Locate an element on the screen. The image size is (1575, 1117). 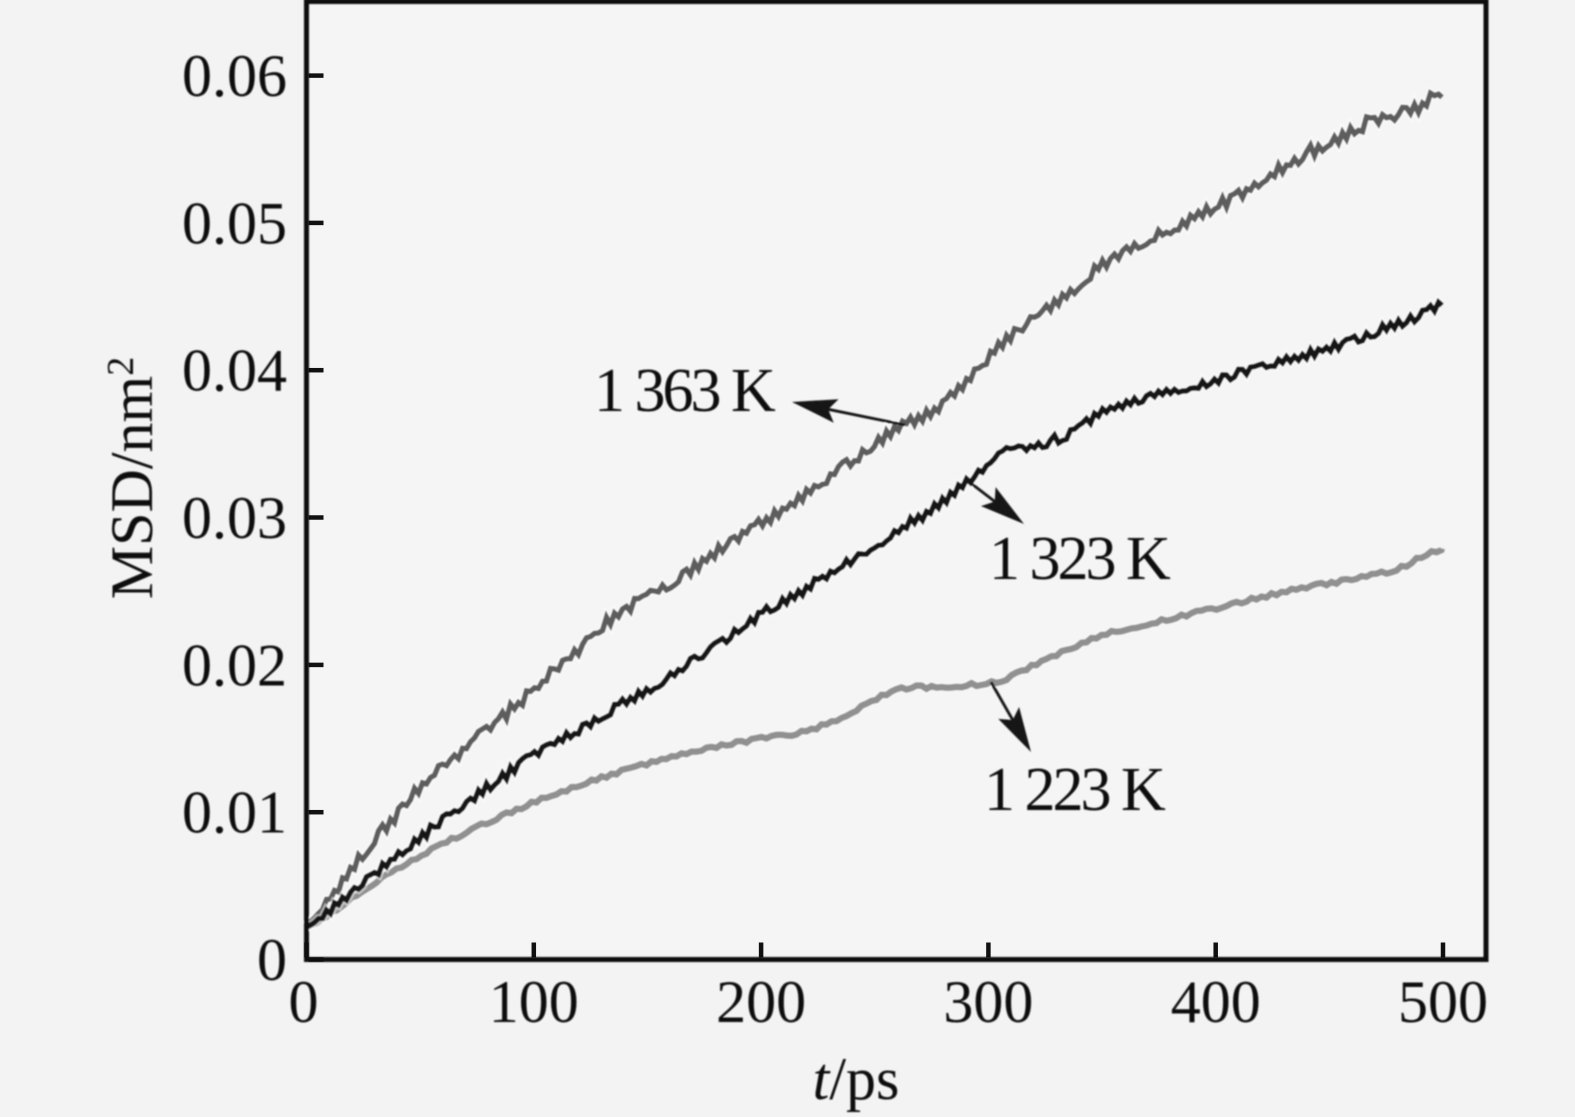
svg-text: 200 is located at coordinates (761, 1002).